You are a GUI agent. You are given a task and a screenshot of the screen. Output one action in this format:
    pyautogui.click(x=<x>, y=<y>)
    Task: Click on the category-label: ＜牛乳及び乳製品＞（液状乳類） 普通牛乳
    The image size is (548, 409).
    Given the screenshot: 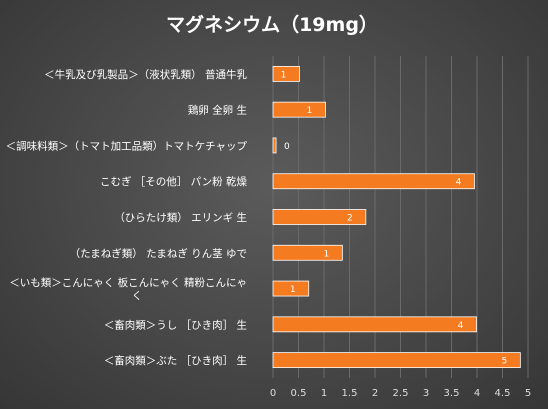 What is the action you would take?
    pyautogui.click(x=145, y=74)
    